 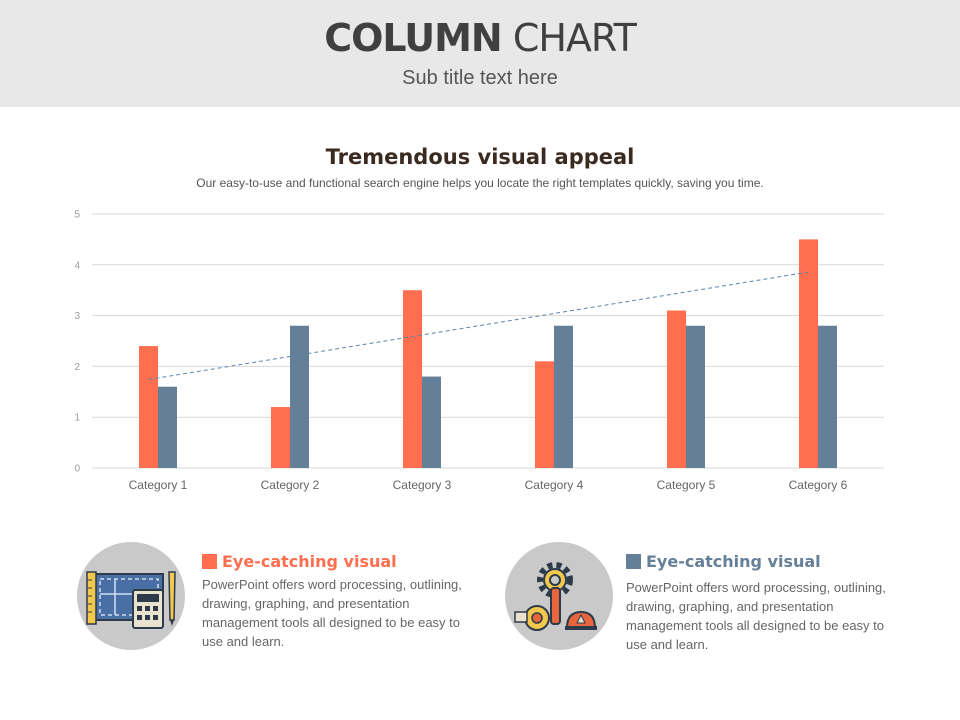 I want to click on blueprint-calculator-icon, so click(x=131, y=596).